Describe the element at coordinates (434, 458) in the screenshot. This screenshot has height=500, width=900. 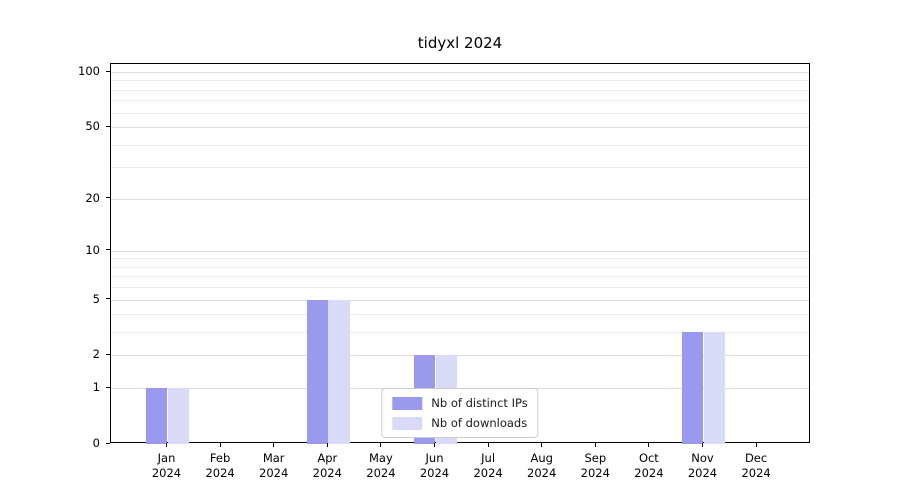
I see `x-tick-month: Jun` at that location.